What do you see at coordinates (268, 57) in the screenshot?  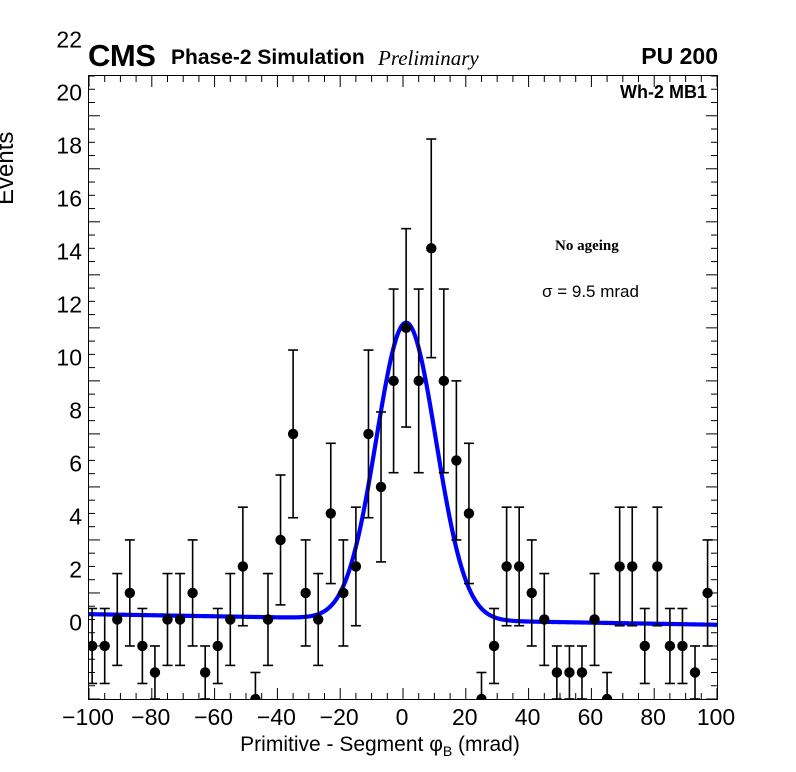 I see `cms-subtitle: Phase-2 Simulation` at bounding box center [268, 57].